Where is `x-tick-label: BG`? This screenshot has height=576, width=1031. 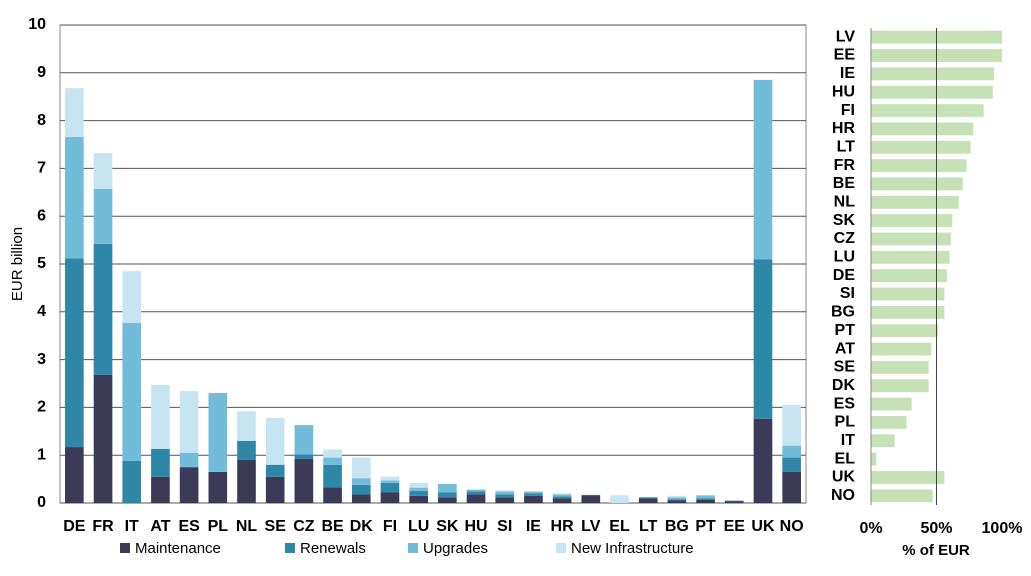 x-tick-label: BG is located at coordinates (677, 526).